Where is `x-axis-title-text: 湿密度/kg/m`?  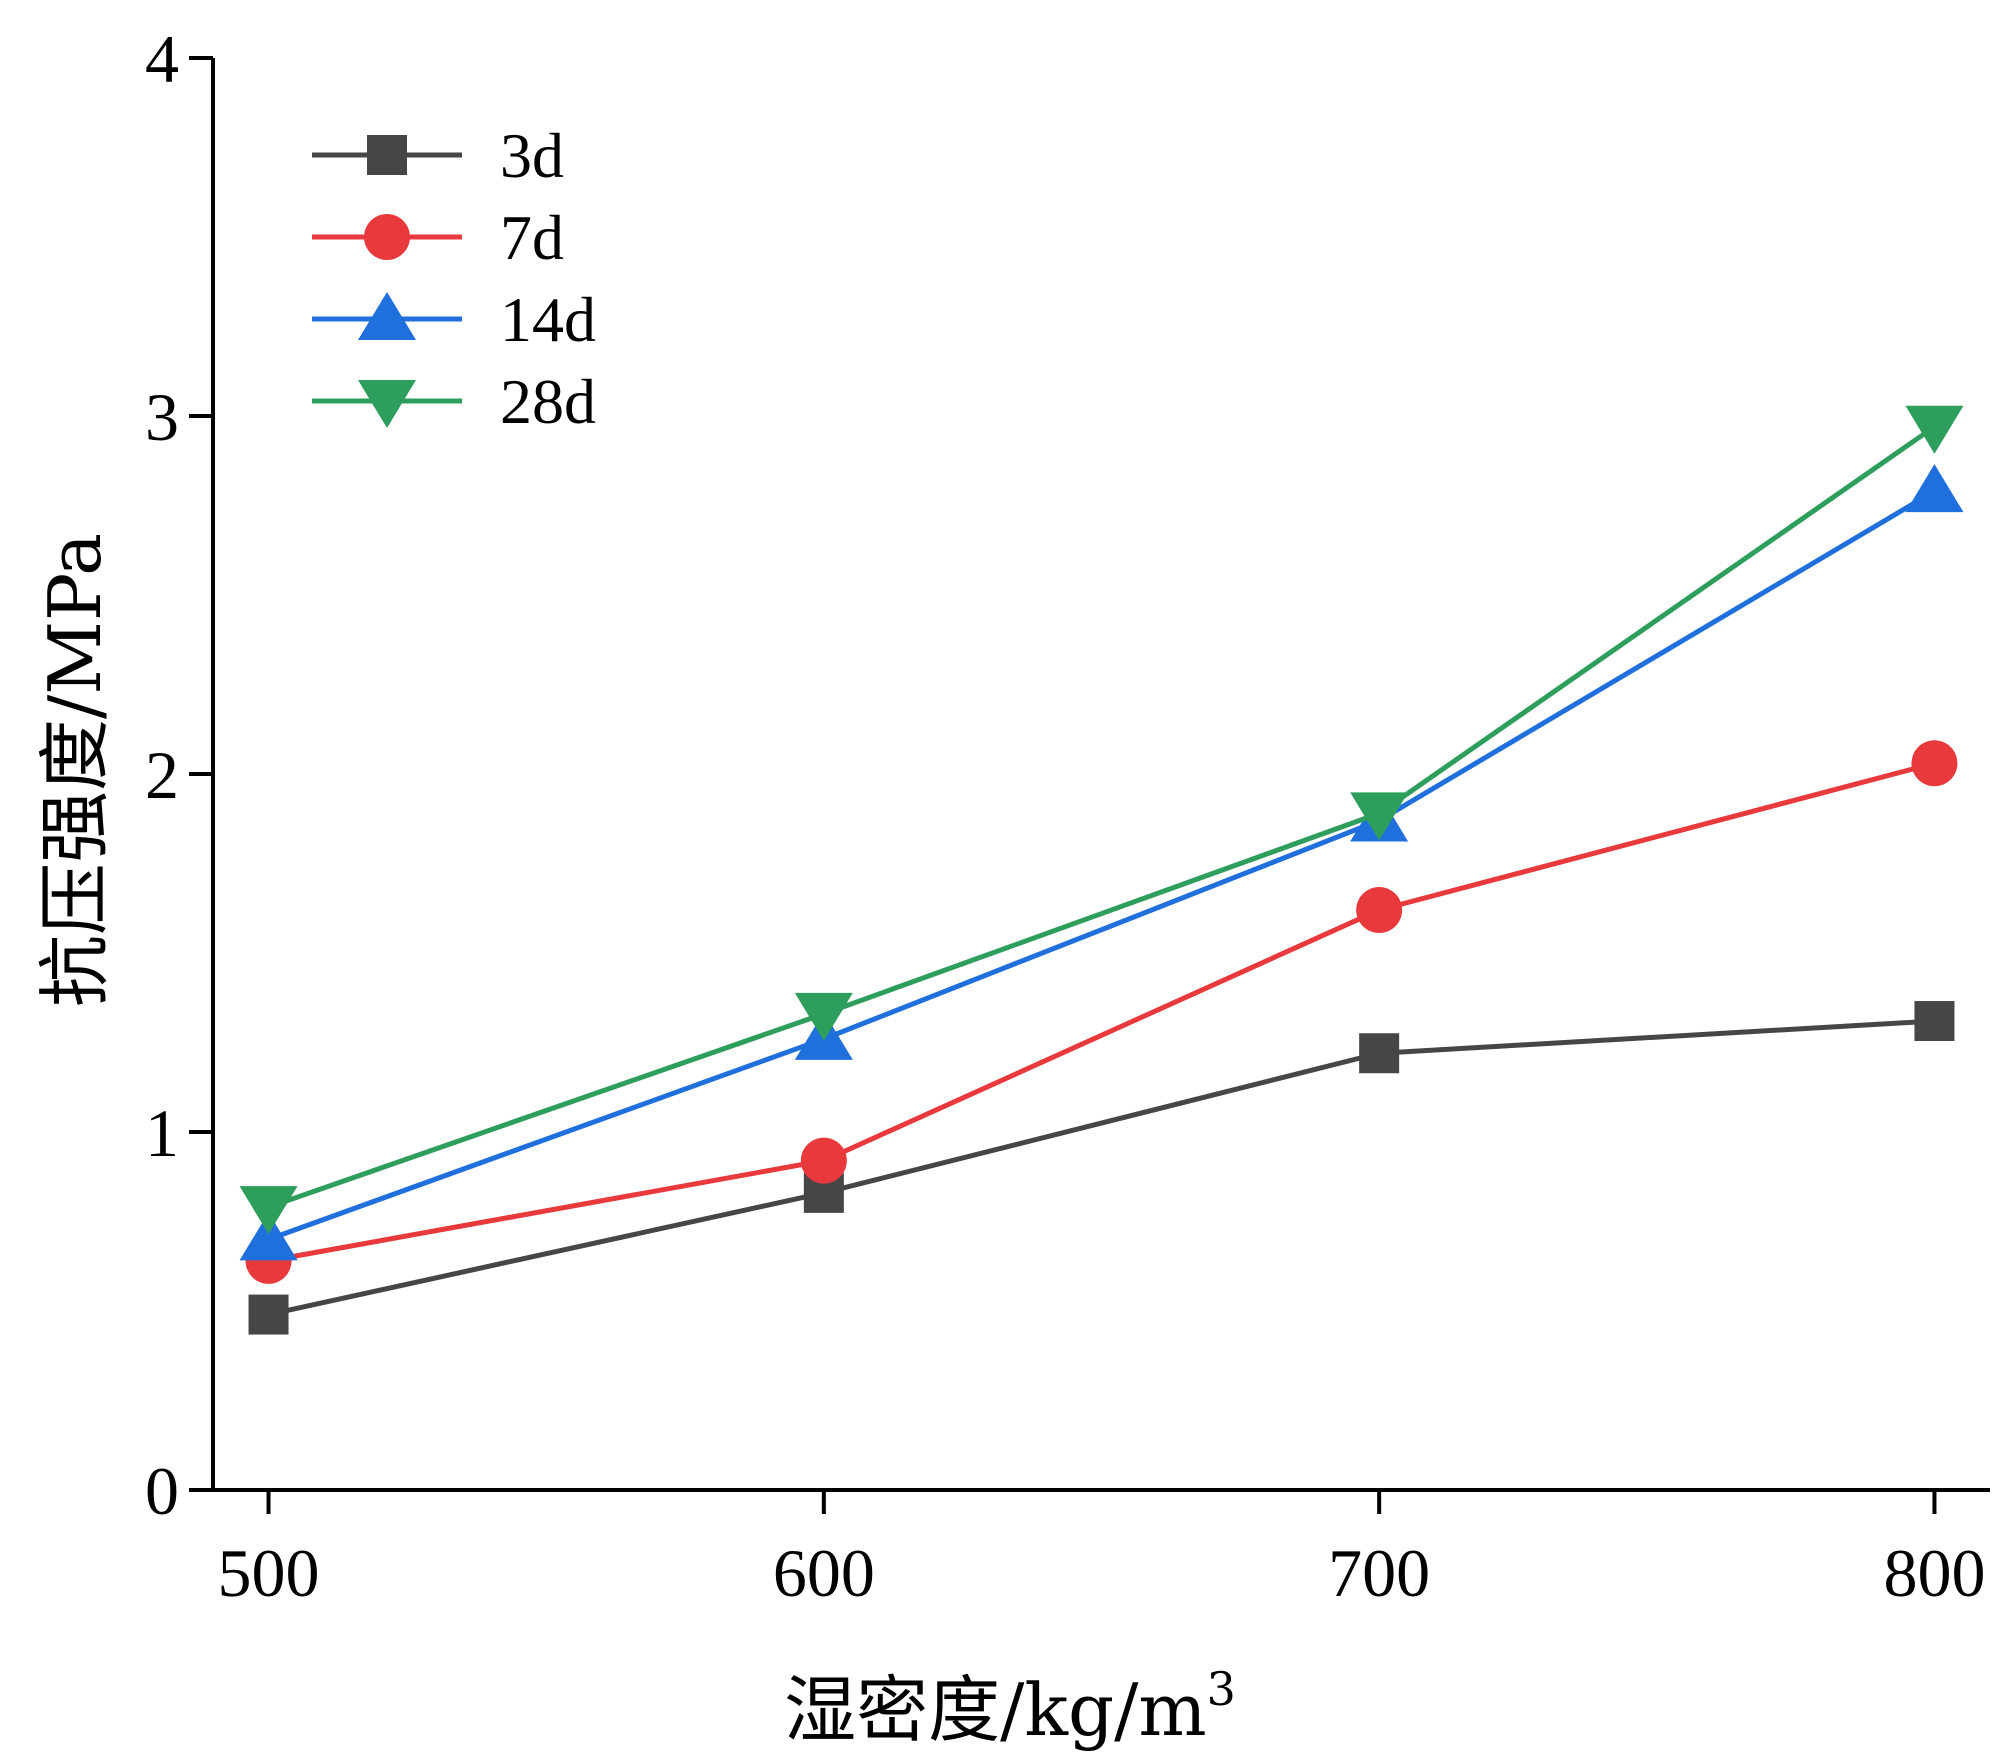 x-axis-title-text: 湿密度/kg/m is located at coordinates (995, 1710).